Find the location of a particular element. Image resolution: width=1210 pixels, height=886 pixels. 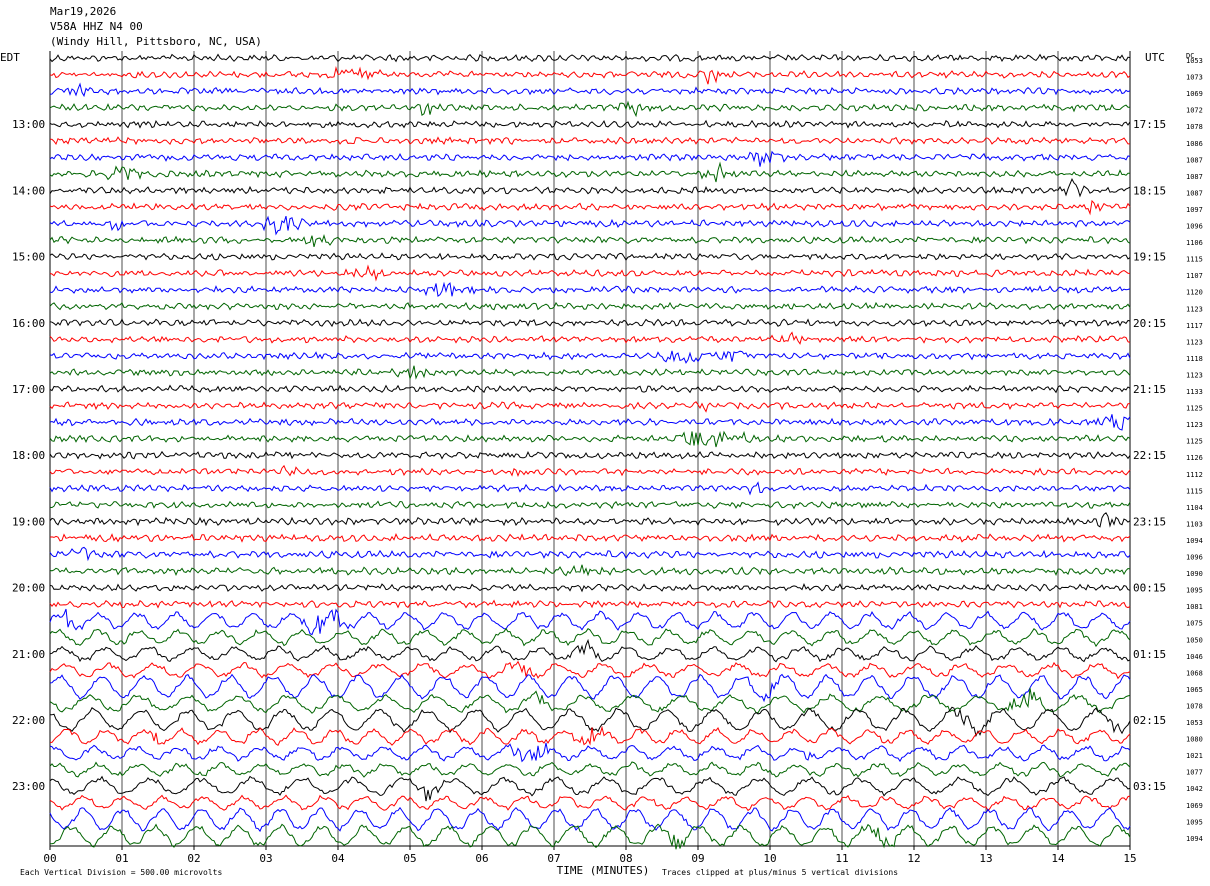

left-hour-label: 21:00 is located at coordinates (28, 654).